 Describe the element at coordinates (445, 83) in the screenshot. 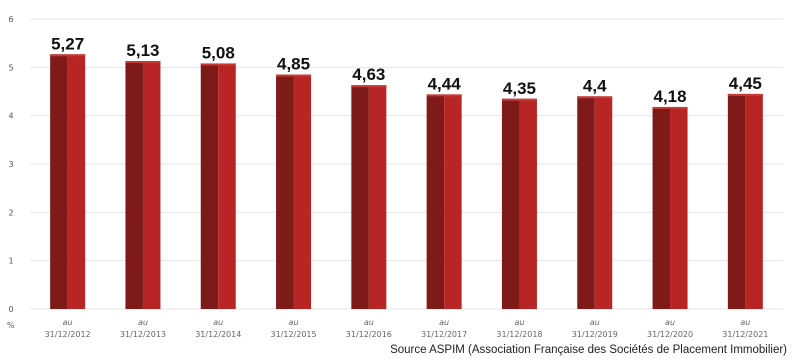

I see `data-label: 4,44` at that location.